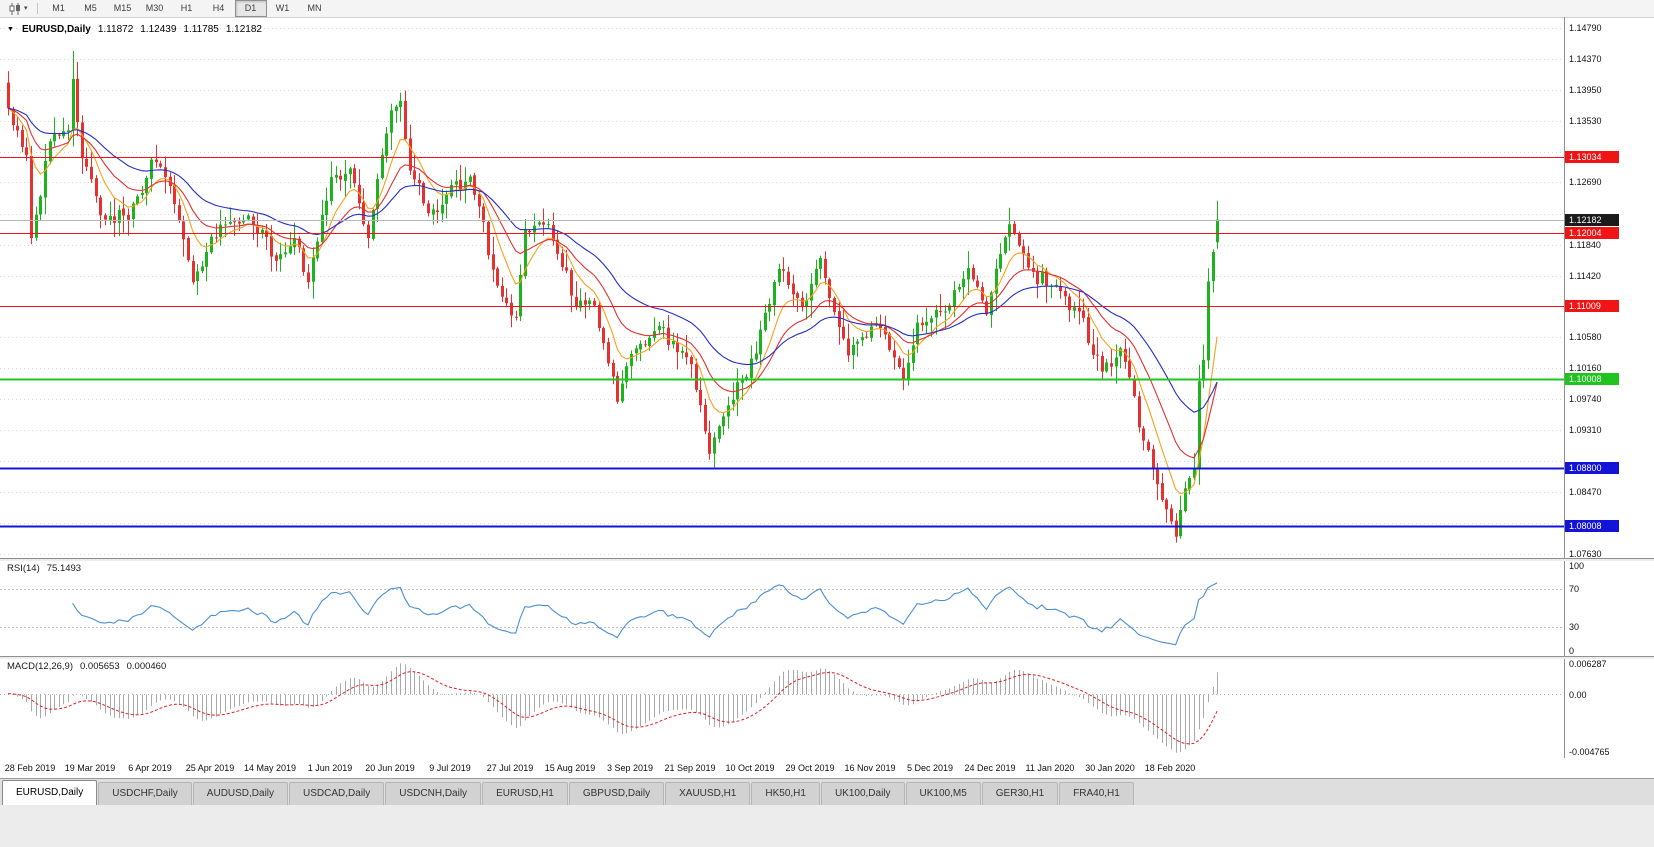  I want to click on x-axis-label: 27 Jul 2019, so click(510, 768).